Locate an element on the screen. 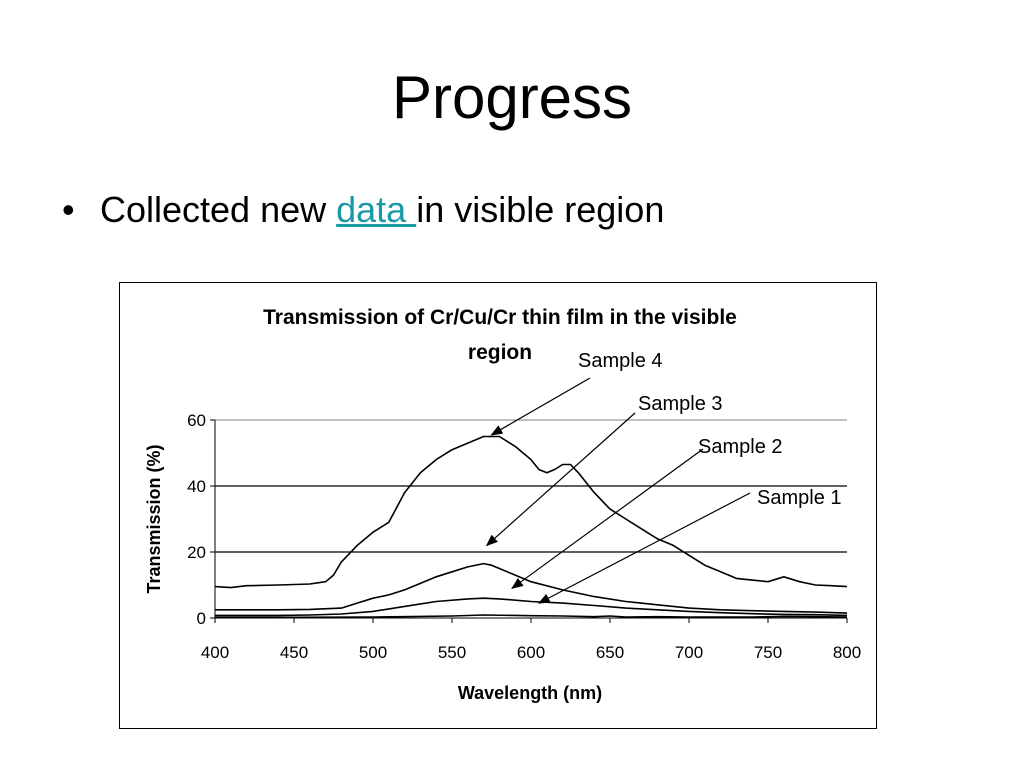  annotation-label-sample-2: Sample 2 is located at coordinates (740, 447).